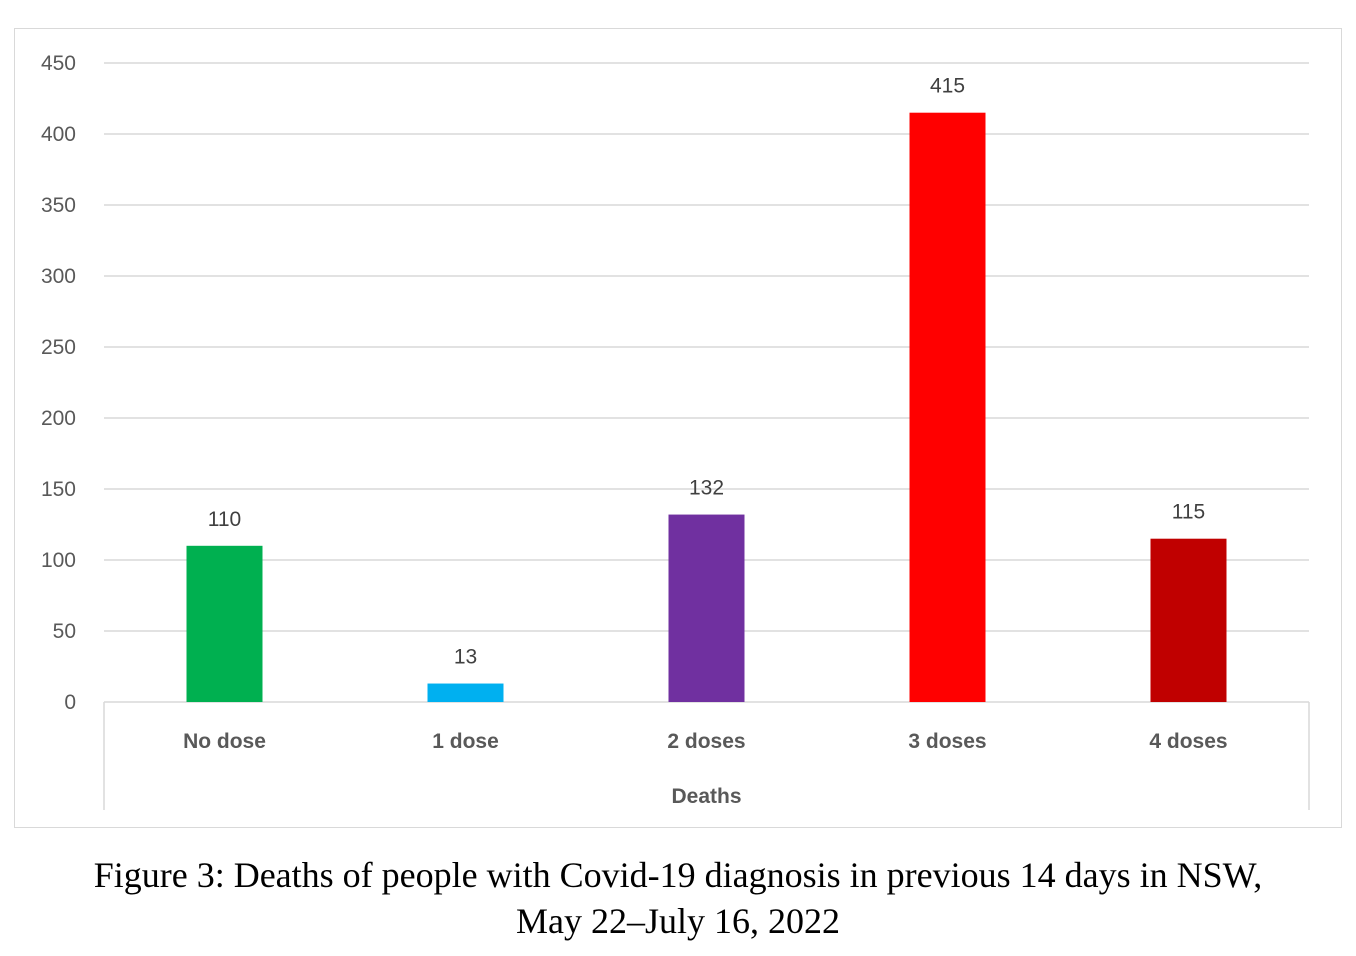 The width and height of the screenshot is (1356, 956). What do you see at coordinates (70, 702) in the screenshot?
I see `y-tick-label: 0` at bounding box center [70, 702].